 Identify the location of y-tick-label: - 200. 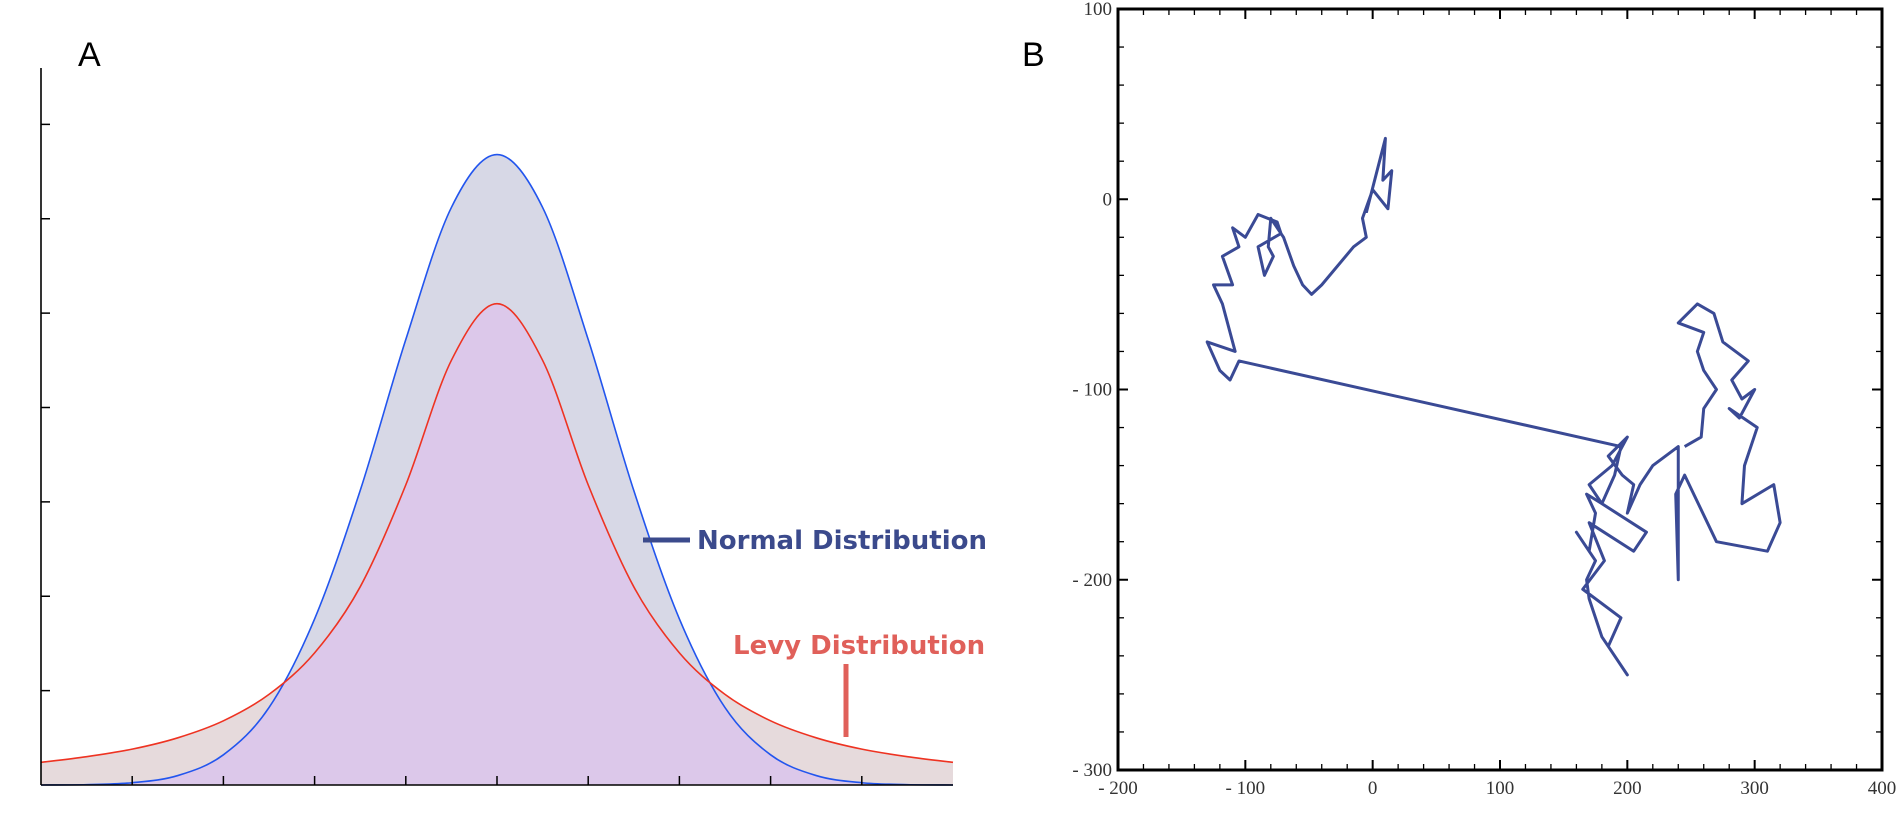
(1092, 580).